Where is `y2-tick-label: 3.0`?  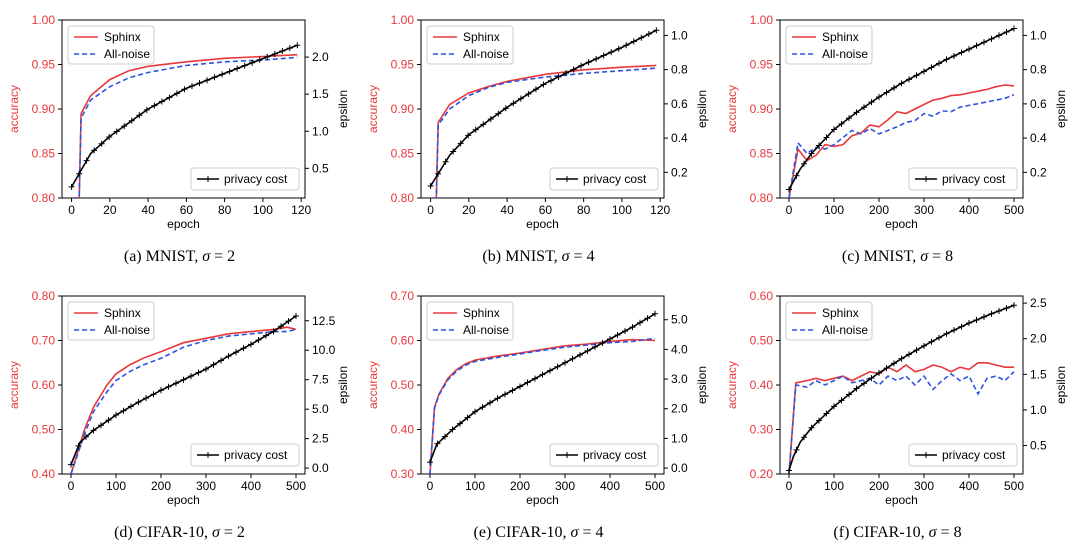
y2-tick-label: 3.0 is located at coordinates (679, 379).